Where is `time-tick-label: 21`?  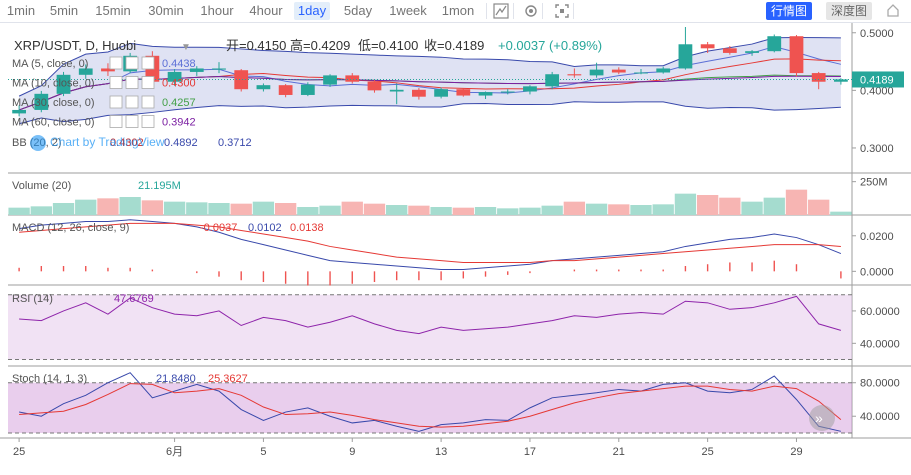
time-tick-label: 21 is located at coordinates (619, 452).